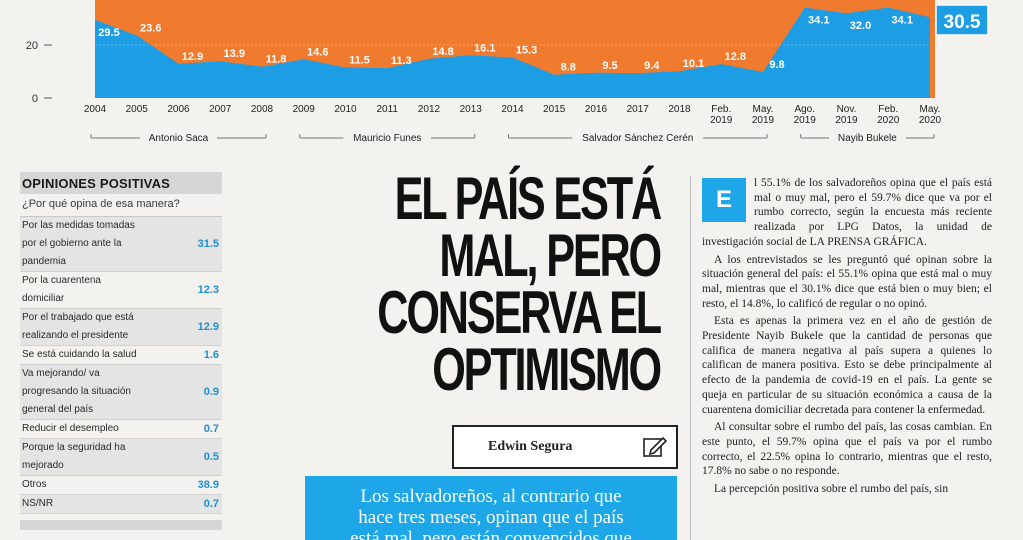 This screenshot has height=540, width=1023. Describe the element at coordinates (609, 66) in the screenshot. I see `data-label: 9.5` at that location.